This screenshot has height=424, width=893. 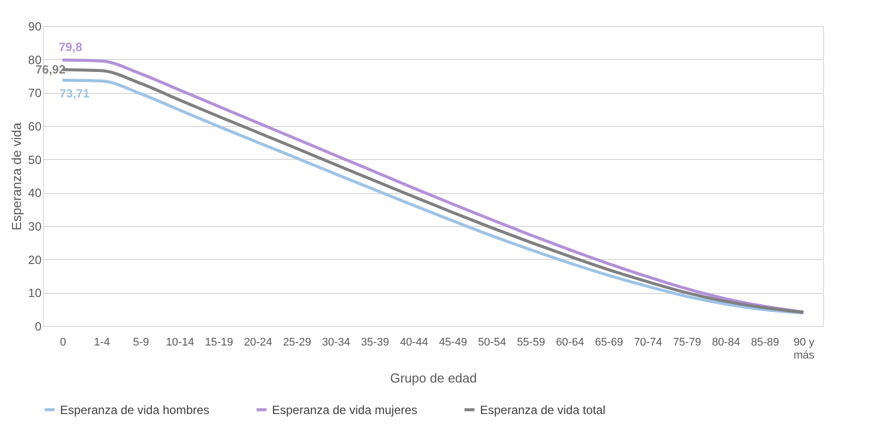 What do you see at coordinates (345, 409) in the screenshot?
I see `legend-label: Esperanza de vida mujeres` at bounding box center [345, 409].